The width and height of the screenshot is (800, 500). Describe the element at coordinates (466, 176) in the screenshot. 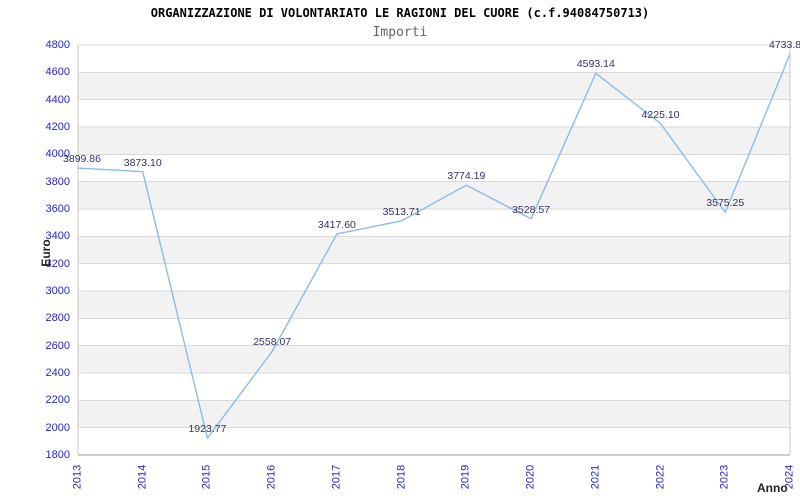

I see `point-label: 3774.19` at that location.